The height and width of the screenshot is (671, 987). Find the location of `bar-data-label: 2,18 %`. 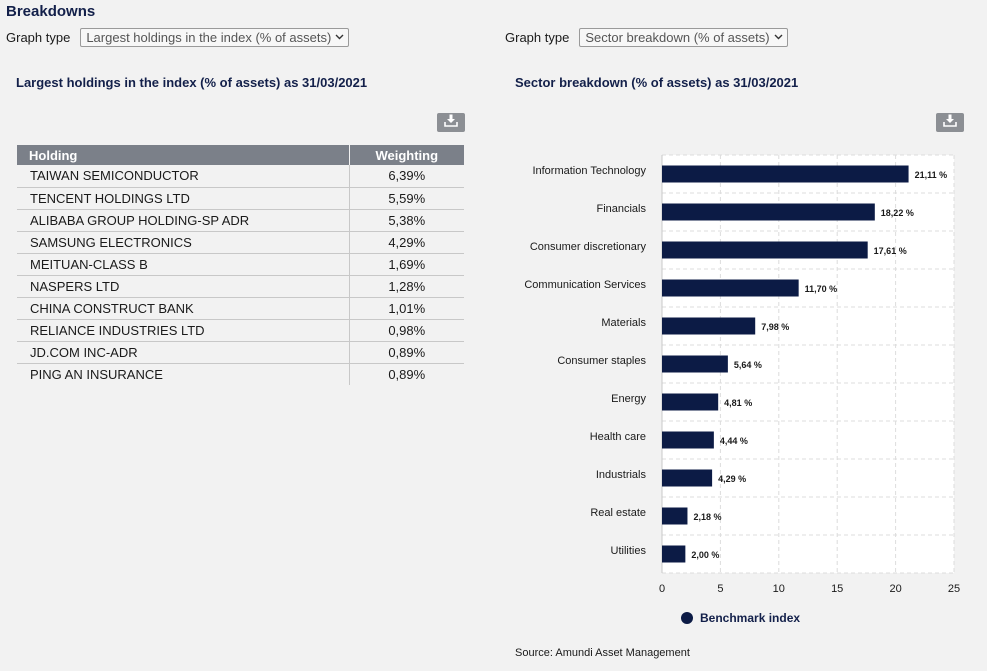

bar-data-label: 2,18 % is located at coordinates (707, 517).